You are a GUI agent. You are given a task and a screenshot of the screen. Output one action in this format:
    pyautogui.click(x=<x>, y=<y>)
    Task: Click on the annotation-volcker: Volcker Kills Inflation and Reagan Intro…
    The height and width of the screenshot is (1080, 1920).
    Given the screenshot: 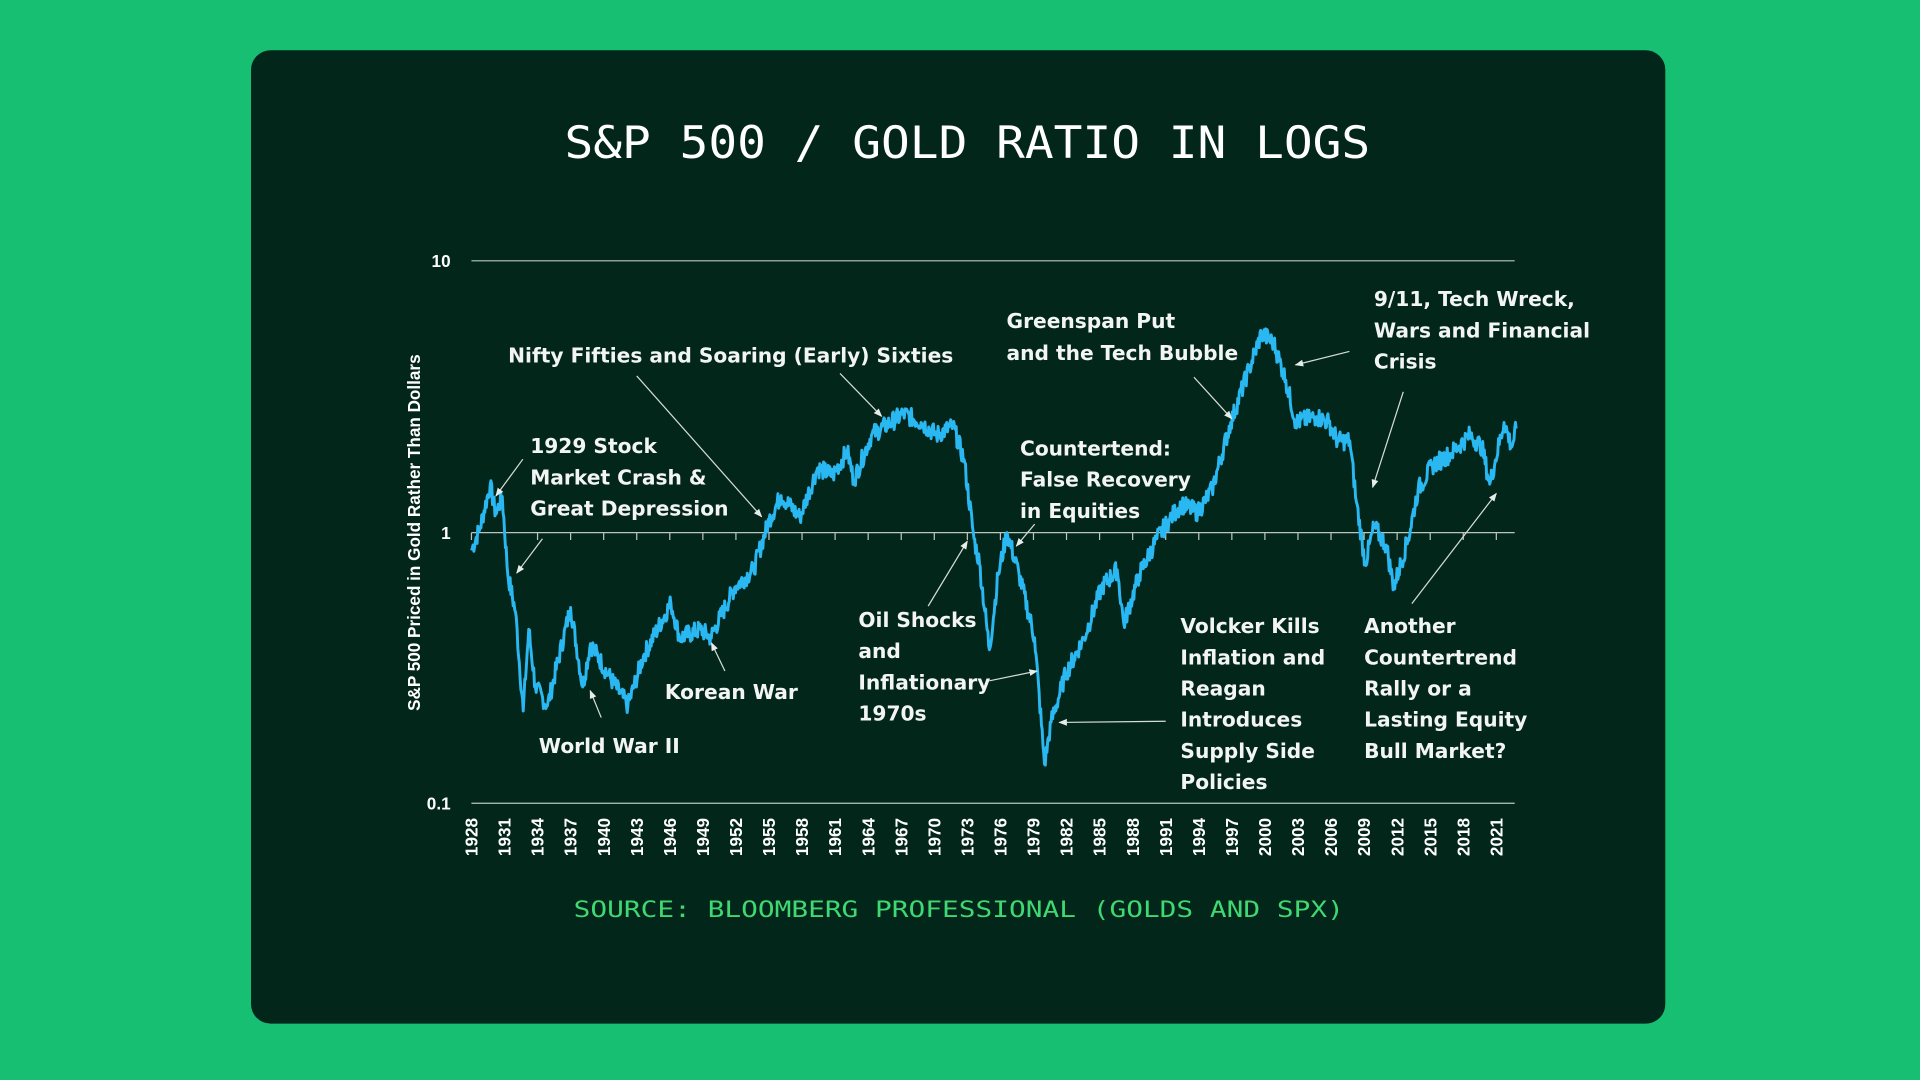 What is the action you would take?
    pyautogui.click(x=1256, y=704)
    